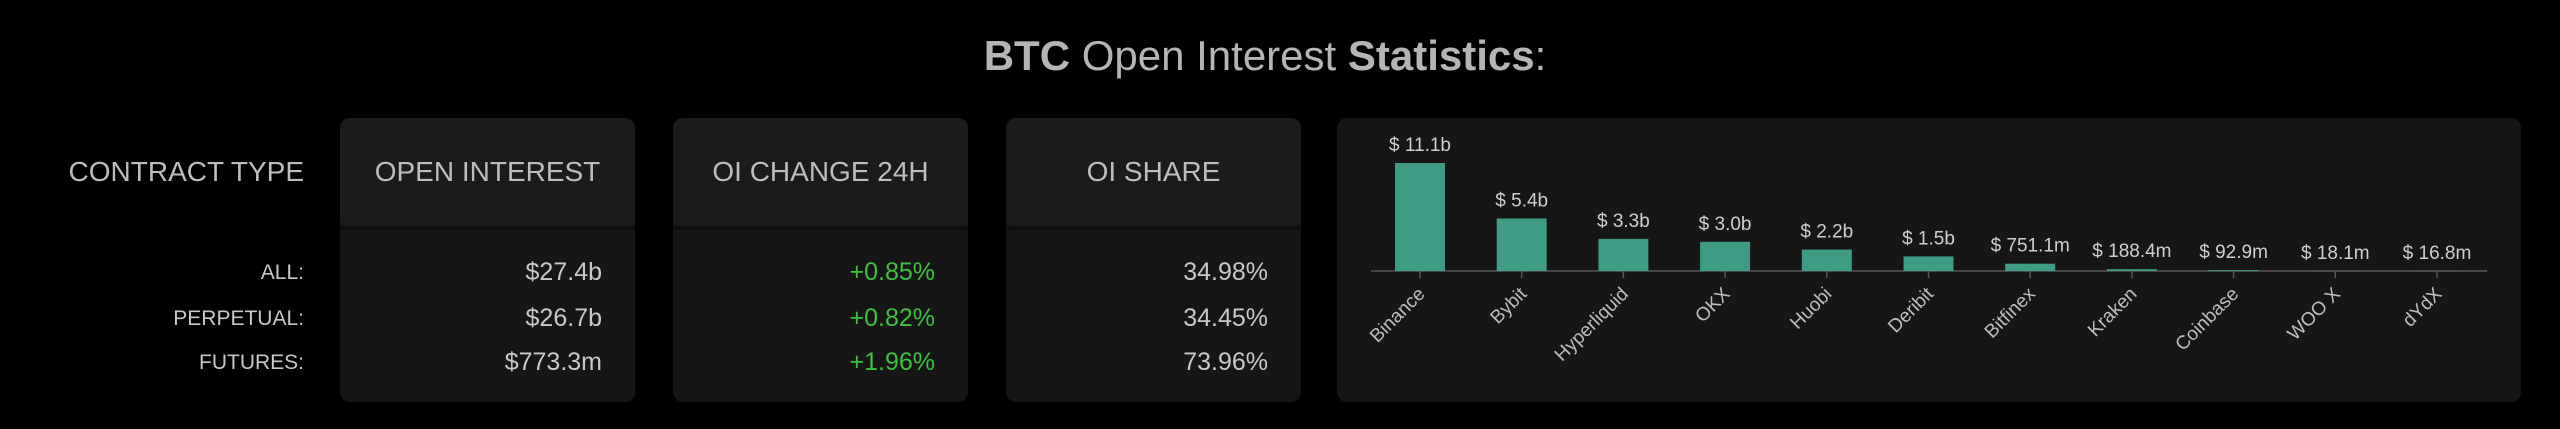 The image size is (2560, 429). Describe the element at coordinates (238, 318) in the screenshot. I see `row-label: PERPETUAL:` at that location.